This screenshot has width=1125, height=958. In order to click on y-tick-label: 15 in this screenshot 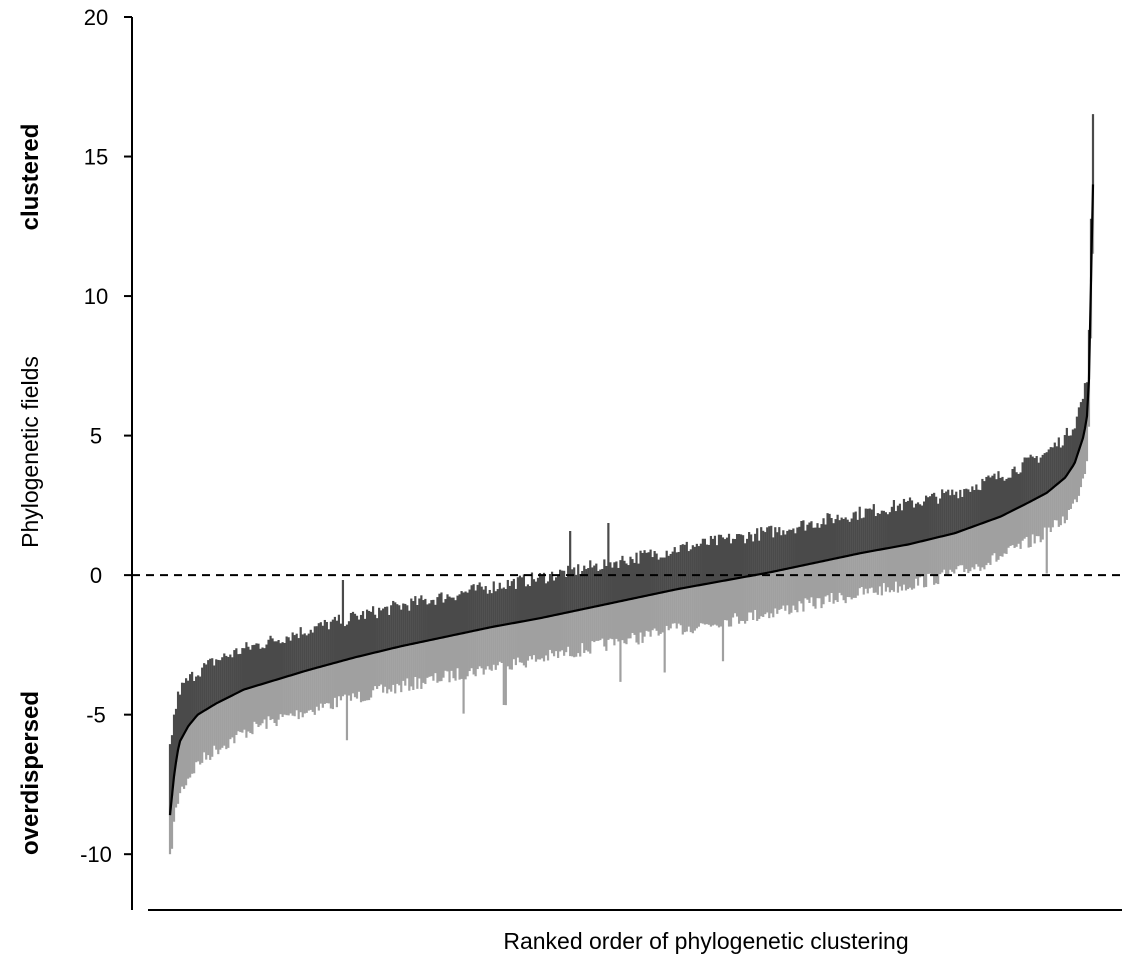, I will do `click(96, 157)`.